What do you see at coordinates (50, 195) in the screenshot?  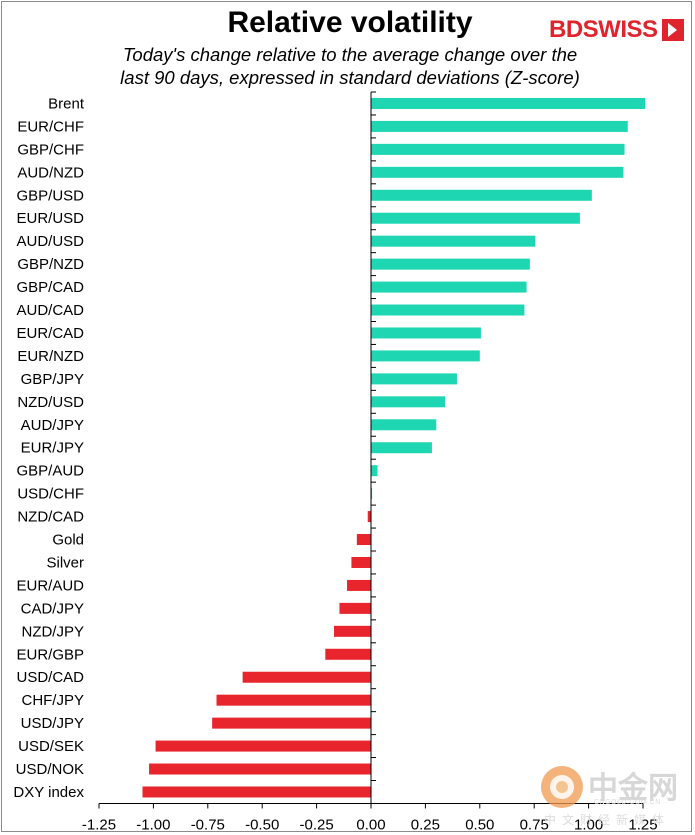 I see `category-label: GBP/USD` at bounding box center [50, 195].